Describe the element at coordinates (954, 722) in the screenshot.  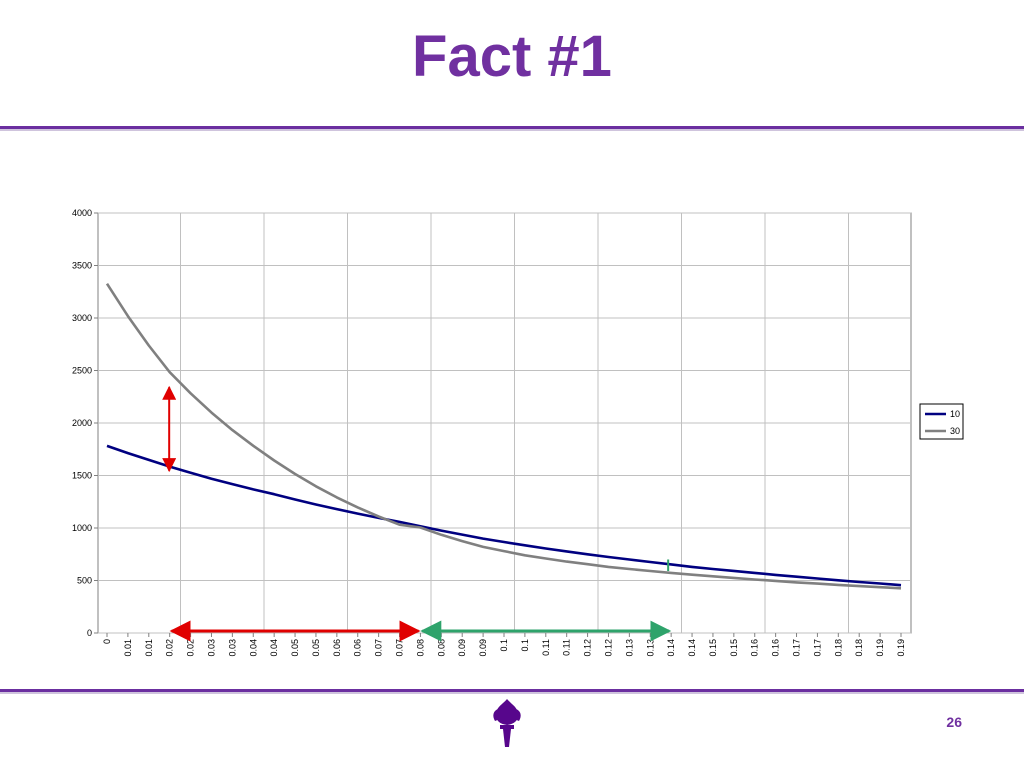
I see `page-number: 26` at that location.